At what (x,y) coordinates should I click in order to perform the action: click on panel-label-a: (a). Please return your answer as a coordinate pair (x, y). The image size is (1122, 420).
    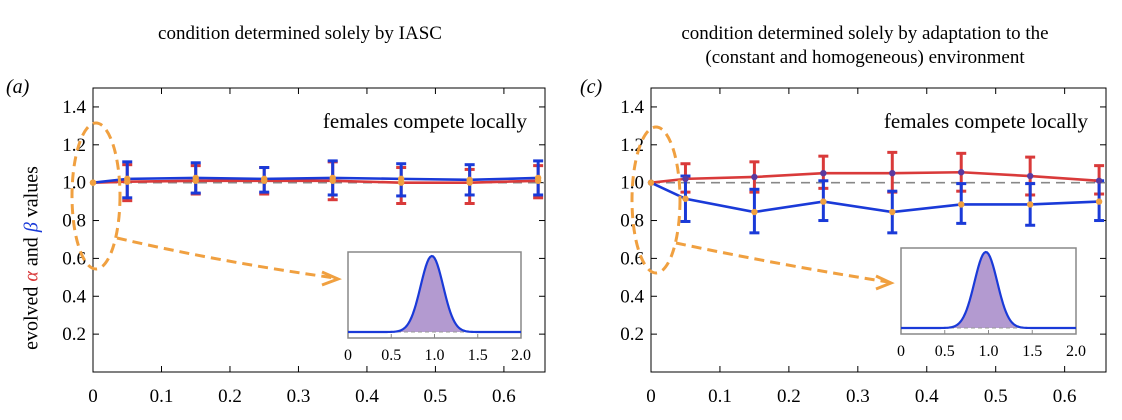
    Looking at the image, I should click on (18, 87).